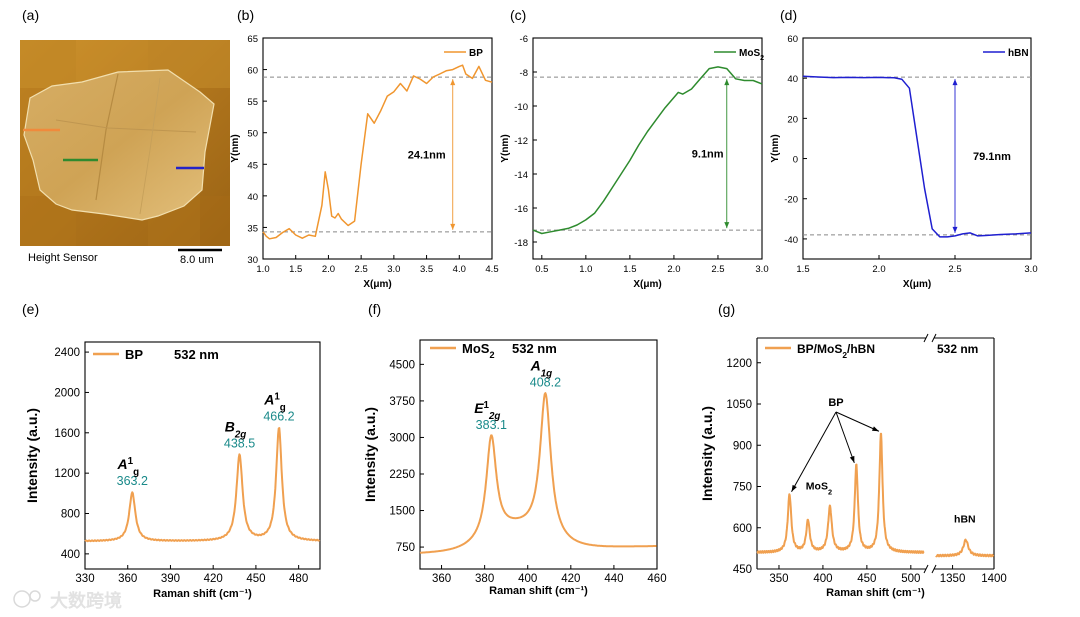 Image resolution: width=1080 pixels, height=617 pixels. What do you see at coordinates (708, 155) in the screenshot?
I see `height-annotation: 9.1nm` at bounding box center [708, 155].